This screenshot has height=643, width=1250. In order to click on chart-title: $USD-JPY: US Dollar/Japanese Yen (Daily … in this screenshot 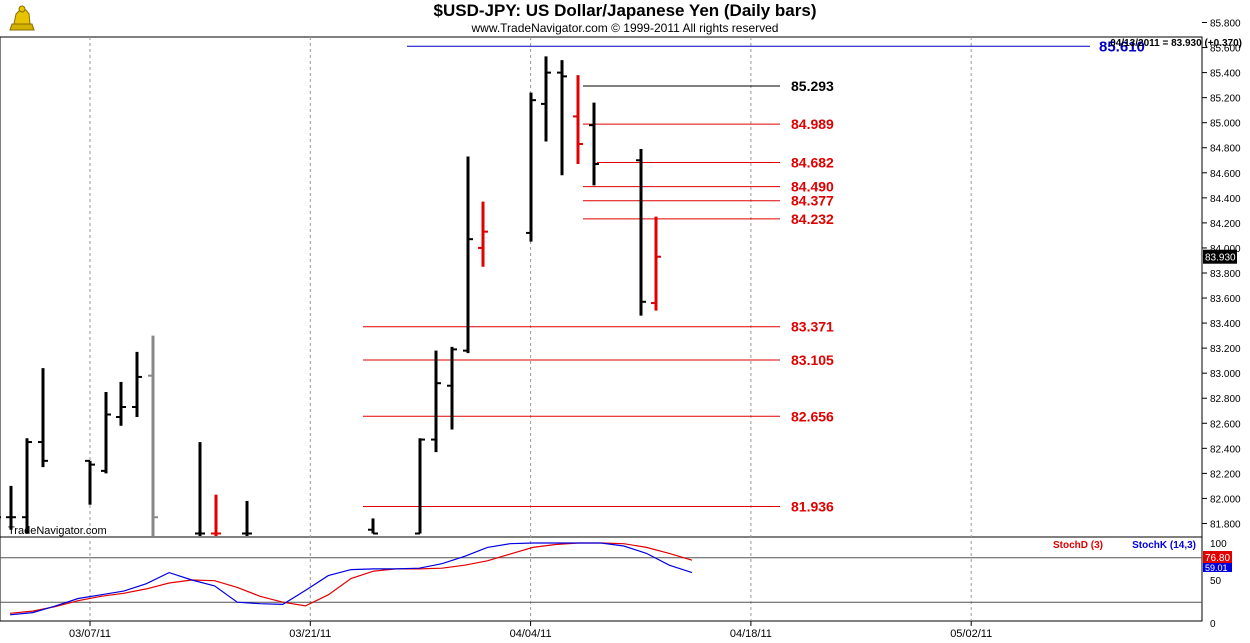, I will do `click(625, 10)`.